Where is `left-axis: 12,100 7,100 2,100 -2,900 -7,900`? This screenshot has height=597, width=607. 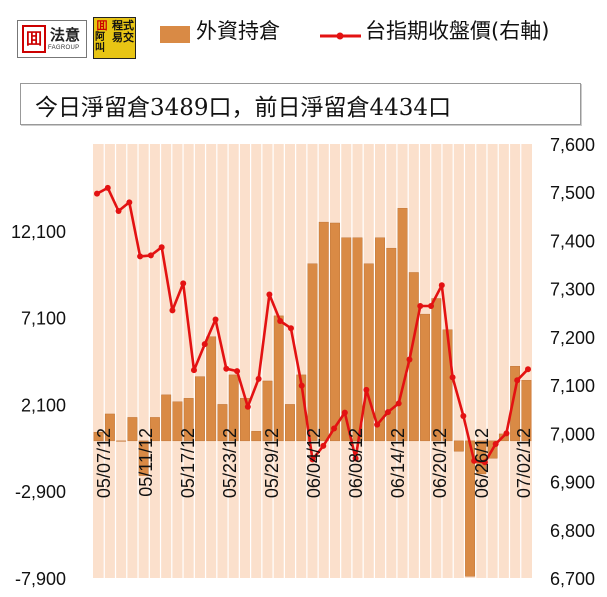 left-axis: 12,100 7,100 2,100 -2,900 -7,900 is located at coordinates (38, 405).